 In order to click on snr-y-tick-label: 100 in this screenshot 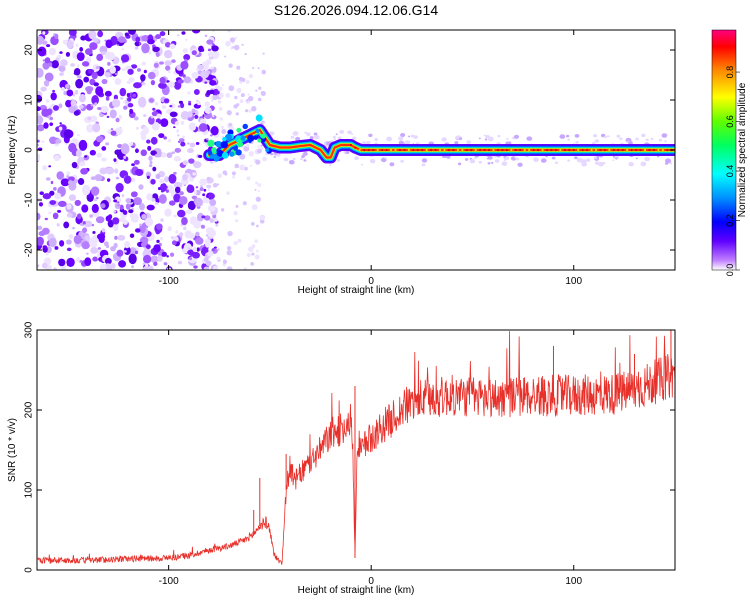, I will do `click(29, 489)`.